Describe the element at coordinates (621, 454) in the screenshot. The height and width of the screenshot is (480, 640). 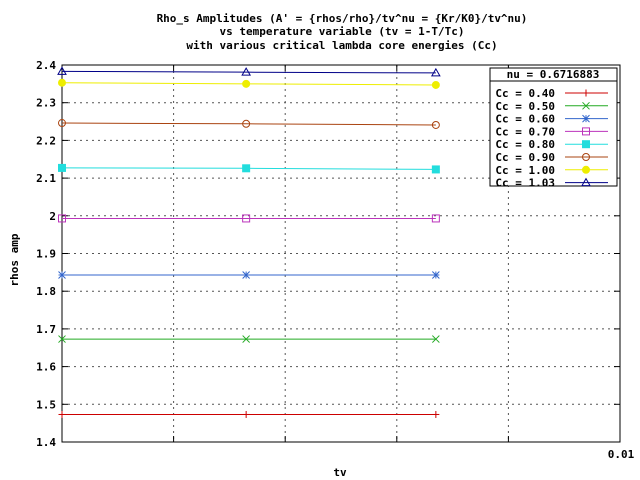
I see `x-tick-label: 0.01` at that location.